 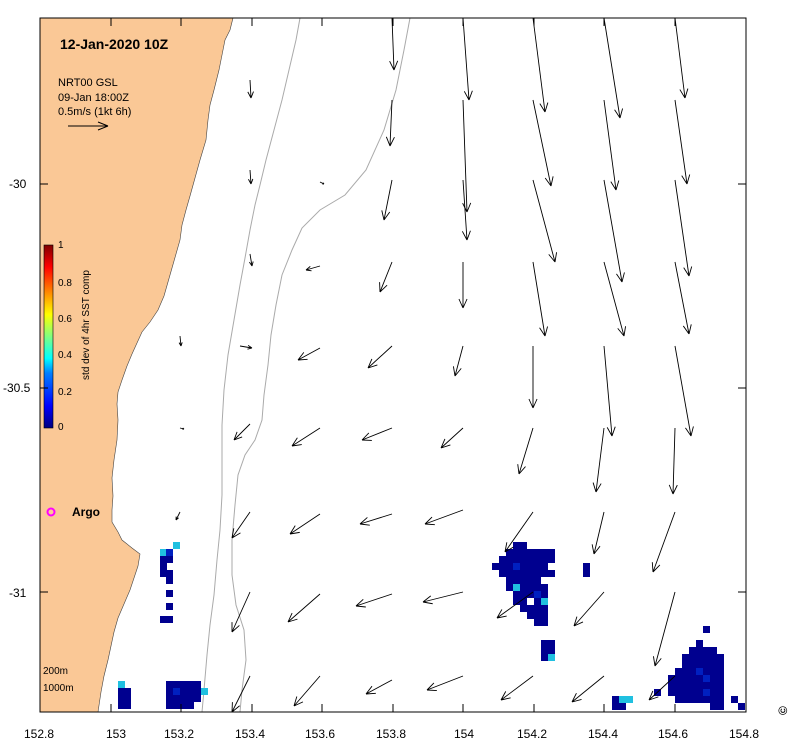 What do you see at coordinates (18, 593) in the screenshot?
I see `y-tick-label: -31` at bounding box center [18, 593].